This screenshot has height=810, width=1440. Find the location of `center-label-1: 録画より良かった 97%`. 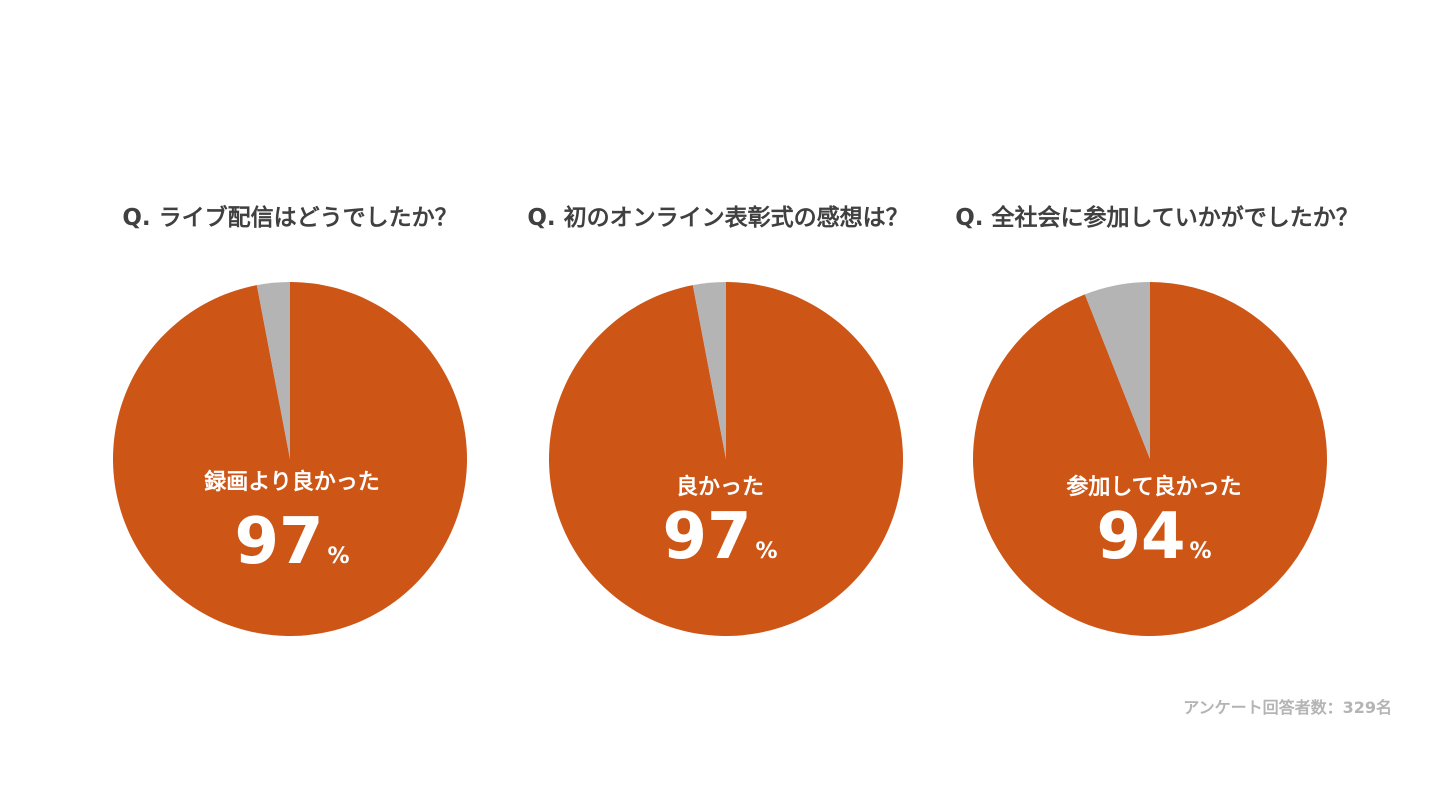

center-label-1: 録画より良かった 97% is located at coordinates (292, 519).